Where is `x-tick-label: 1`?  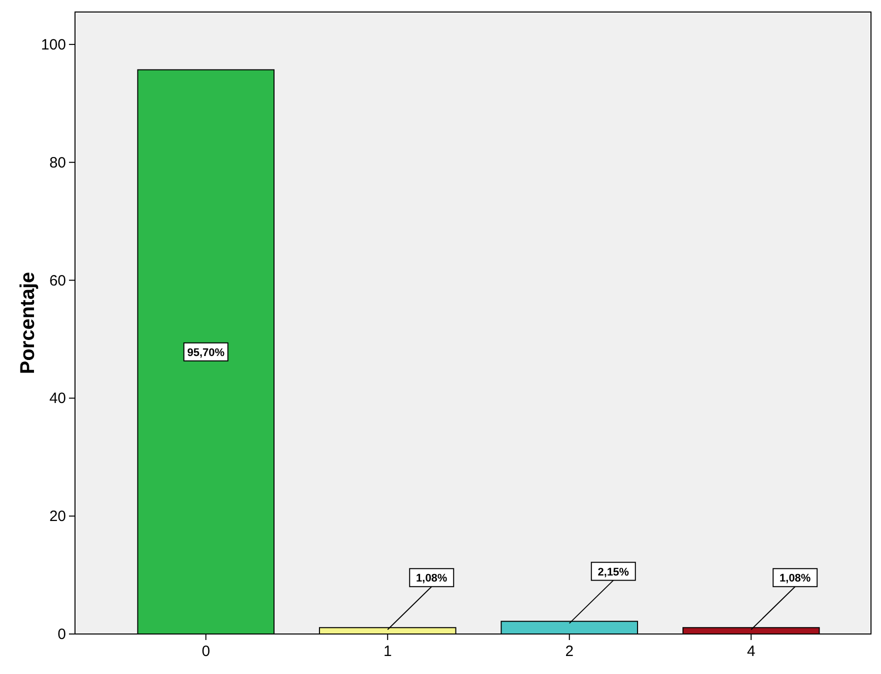 x-tick-label: 1 is located at coordinates (387, 651).